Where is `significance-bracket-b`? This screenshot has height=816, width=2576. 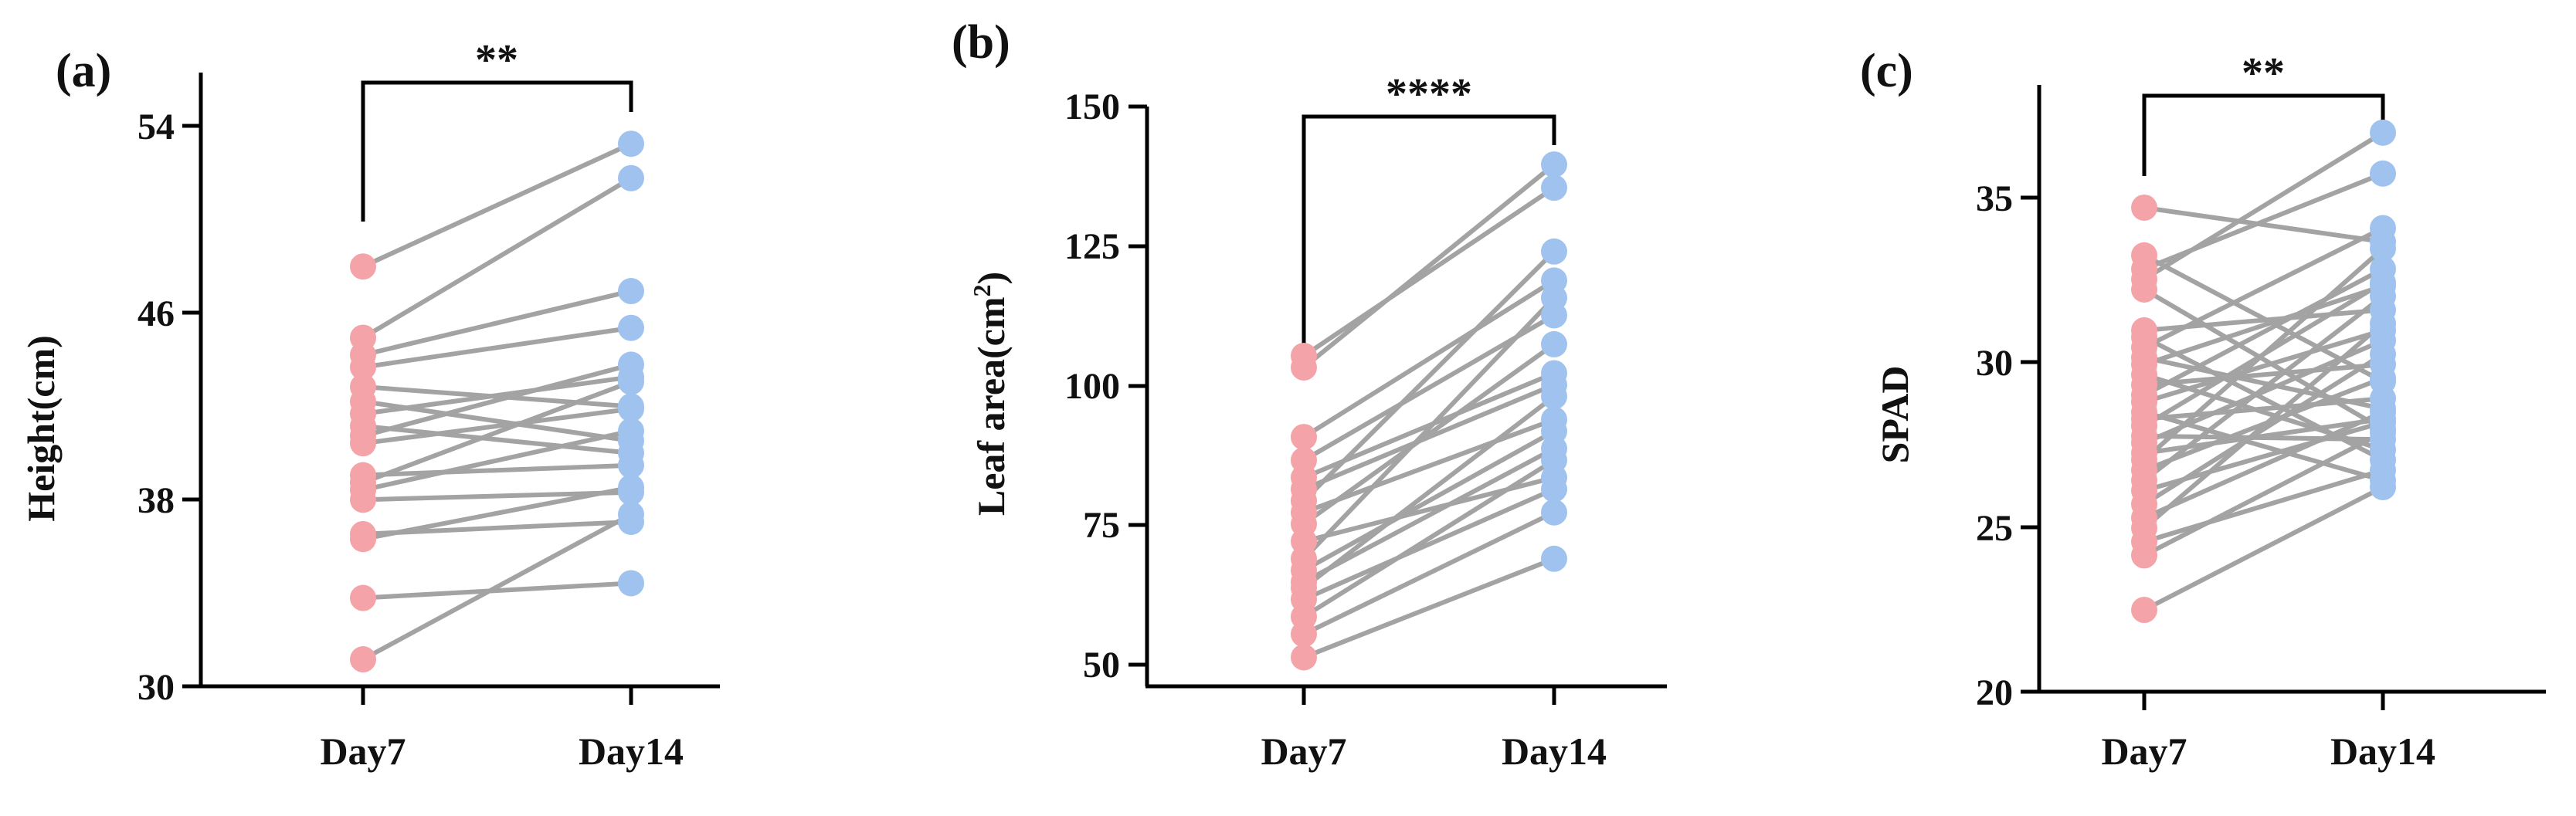 significance-bracket-b is located at coordinates (1429, 229).